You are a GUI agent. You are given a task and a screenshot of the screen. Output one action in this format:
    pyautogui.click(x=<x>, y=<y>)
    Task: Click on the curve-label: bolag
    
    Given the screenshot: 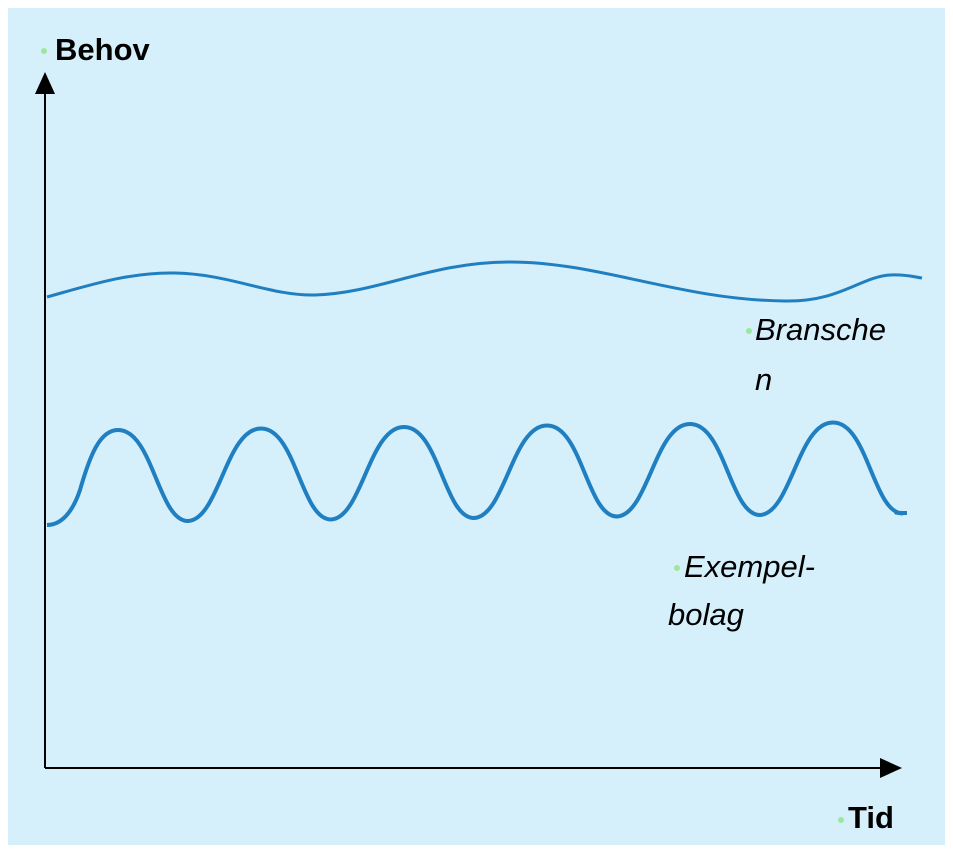 What is the action you would take?
    pyautogui.click(x=706, y=614)
    